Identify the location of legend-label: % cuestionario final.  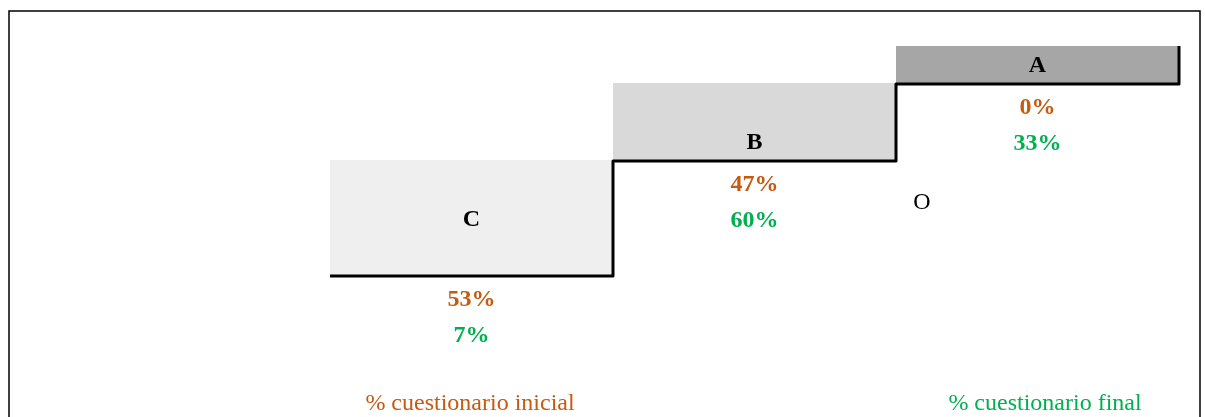
(1045, 402).